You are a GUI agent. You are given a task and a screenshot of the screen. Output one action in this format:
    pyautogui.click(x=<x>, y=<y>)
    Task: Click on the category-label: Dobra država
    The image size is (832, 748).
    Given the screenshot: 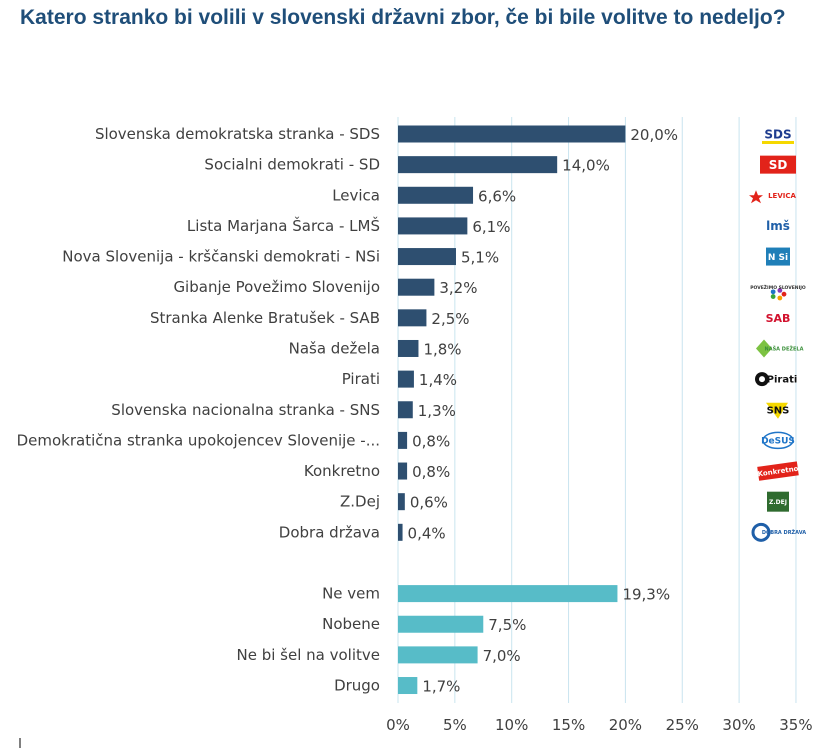 What is the action you would take?
    pyautogui.click(x=329, y=532)
    